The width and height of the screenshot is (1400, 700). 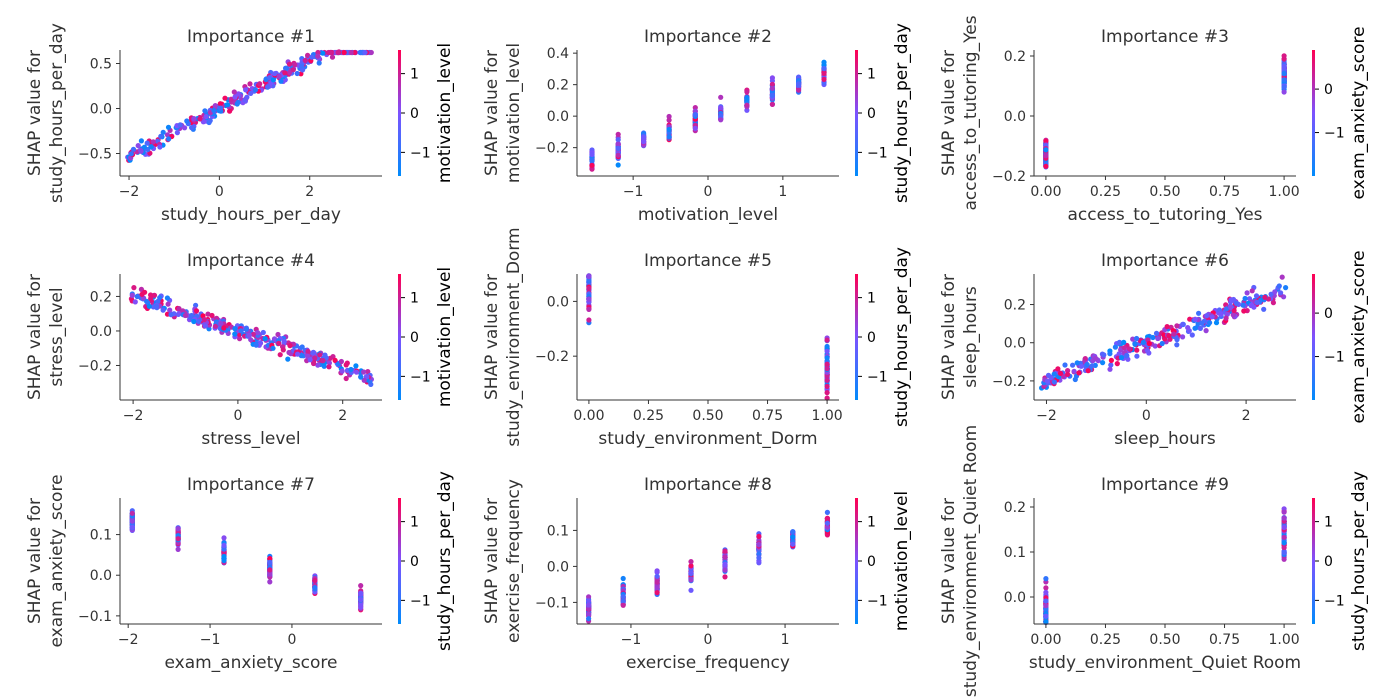 I want to click on y-axis-label: SHAP value for motivation_level, so click(x=503, y=113).